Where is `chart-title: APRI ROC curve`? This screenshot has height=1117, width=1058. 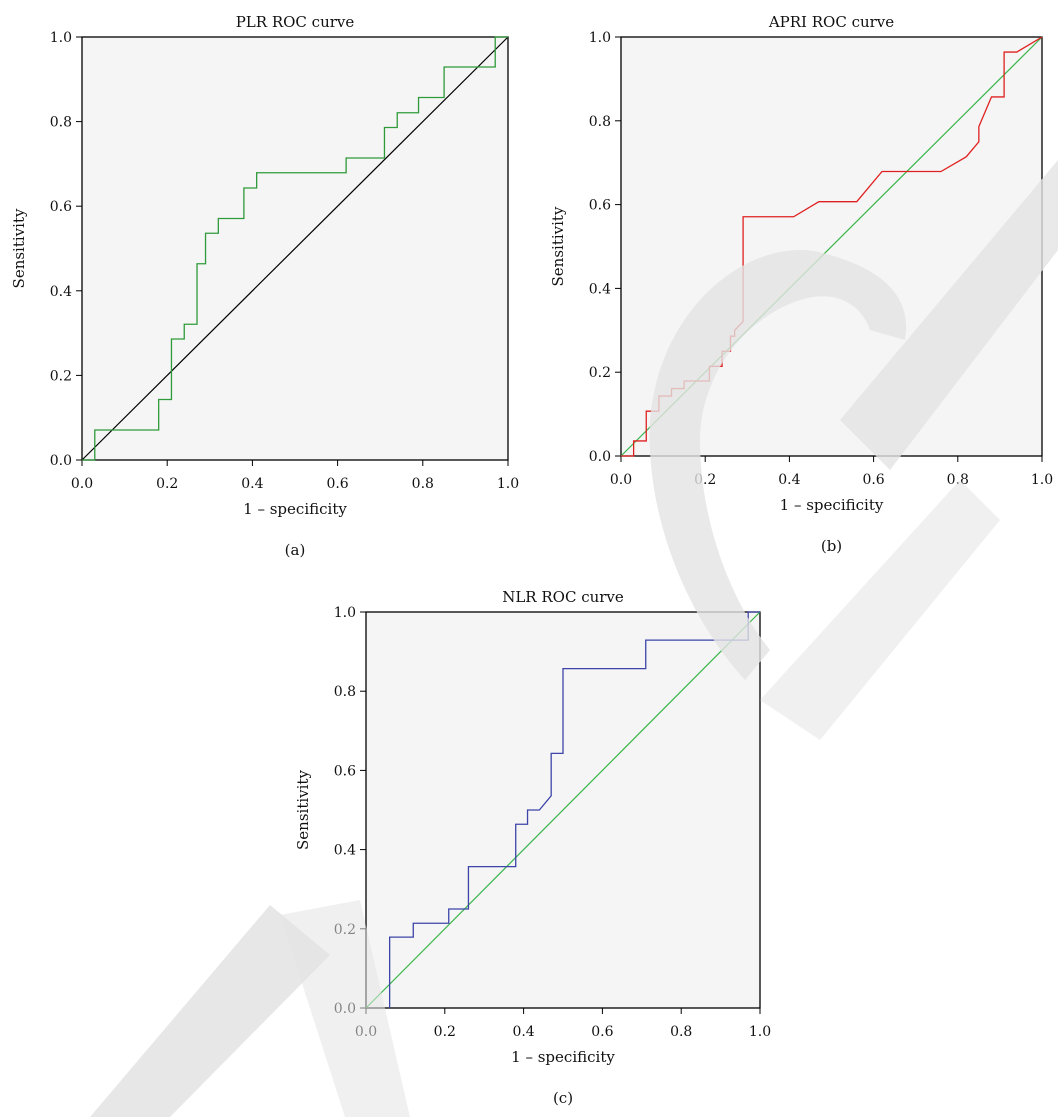
chart-title: APRI ROC curve is located at coordinates (831, 22).